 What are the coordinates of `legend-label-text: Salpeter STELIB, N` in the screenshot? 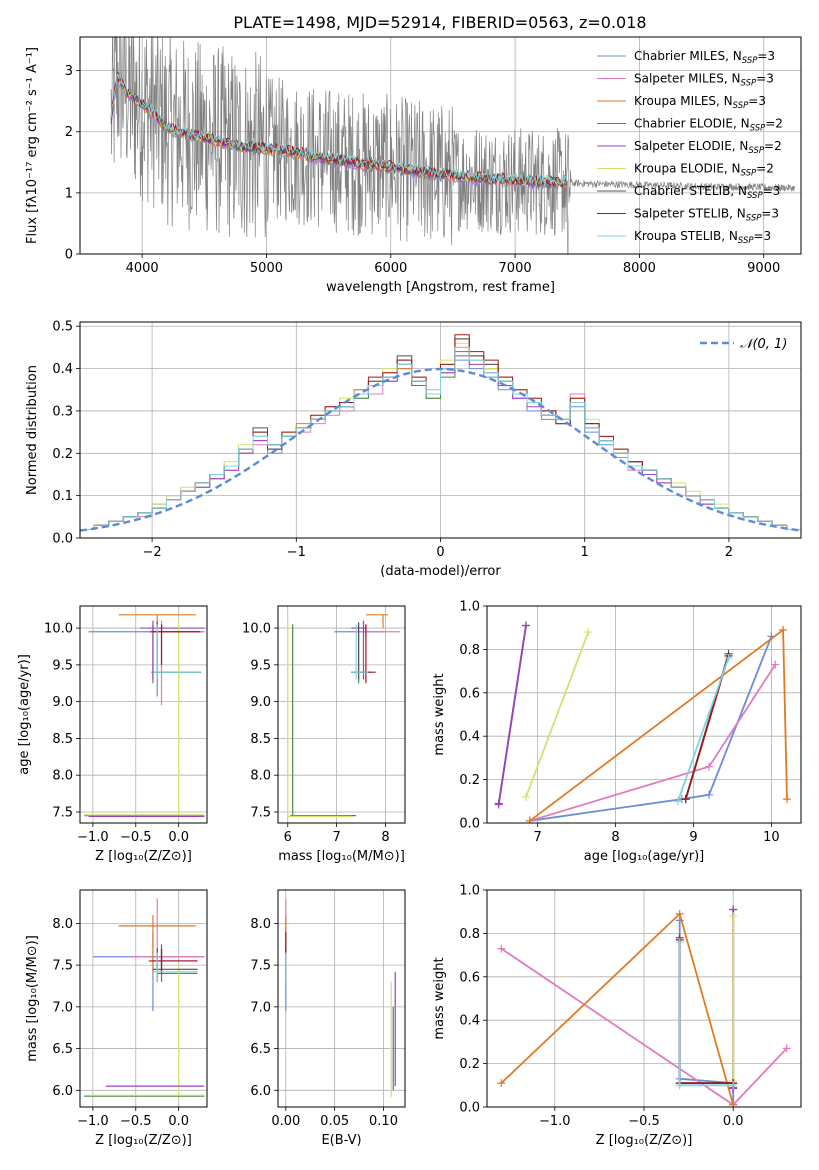 It's located at (690, 214).